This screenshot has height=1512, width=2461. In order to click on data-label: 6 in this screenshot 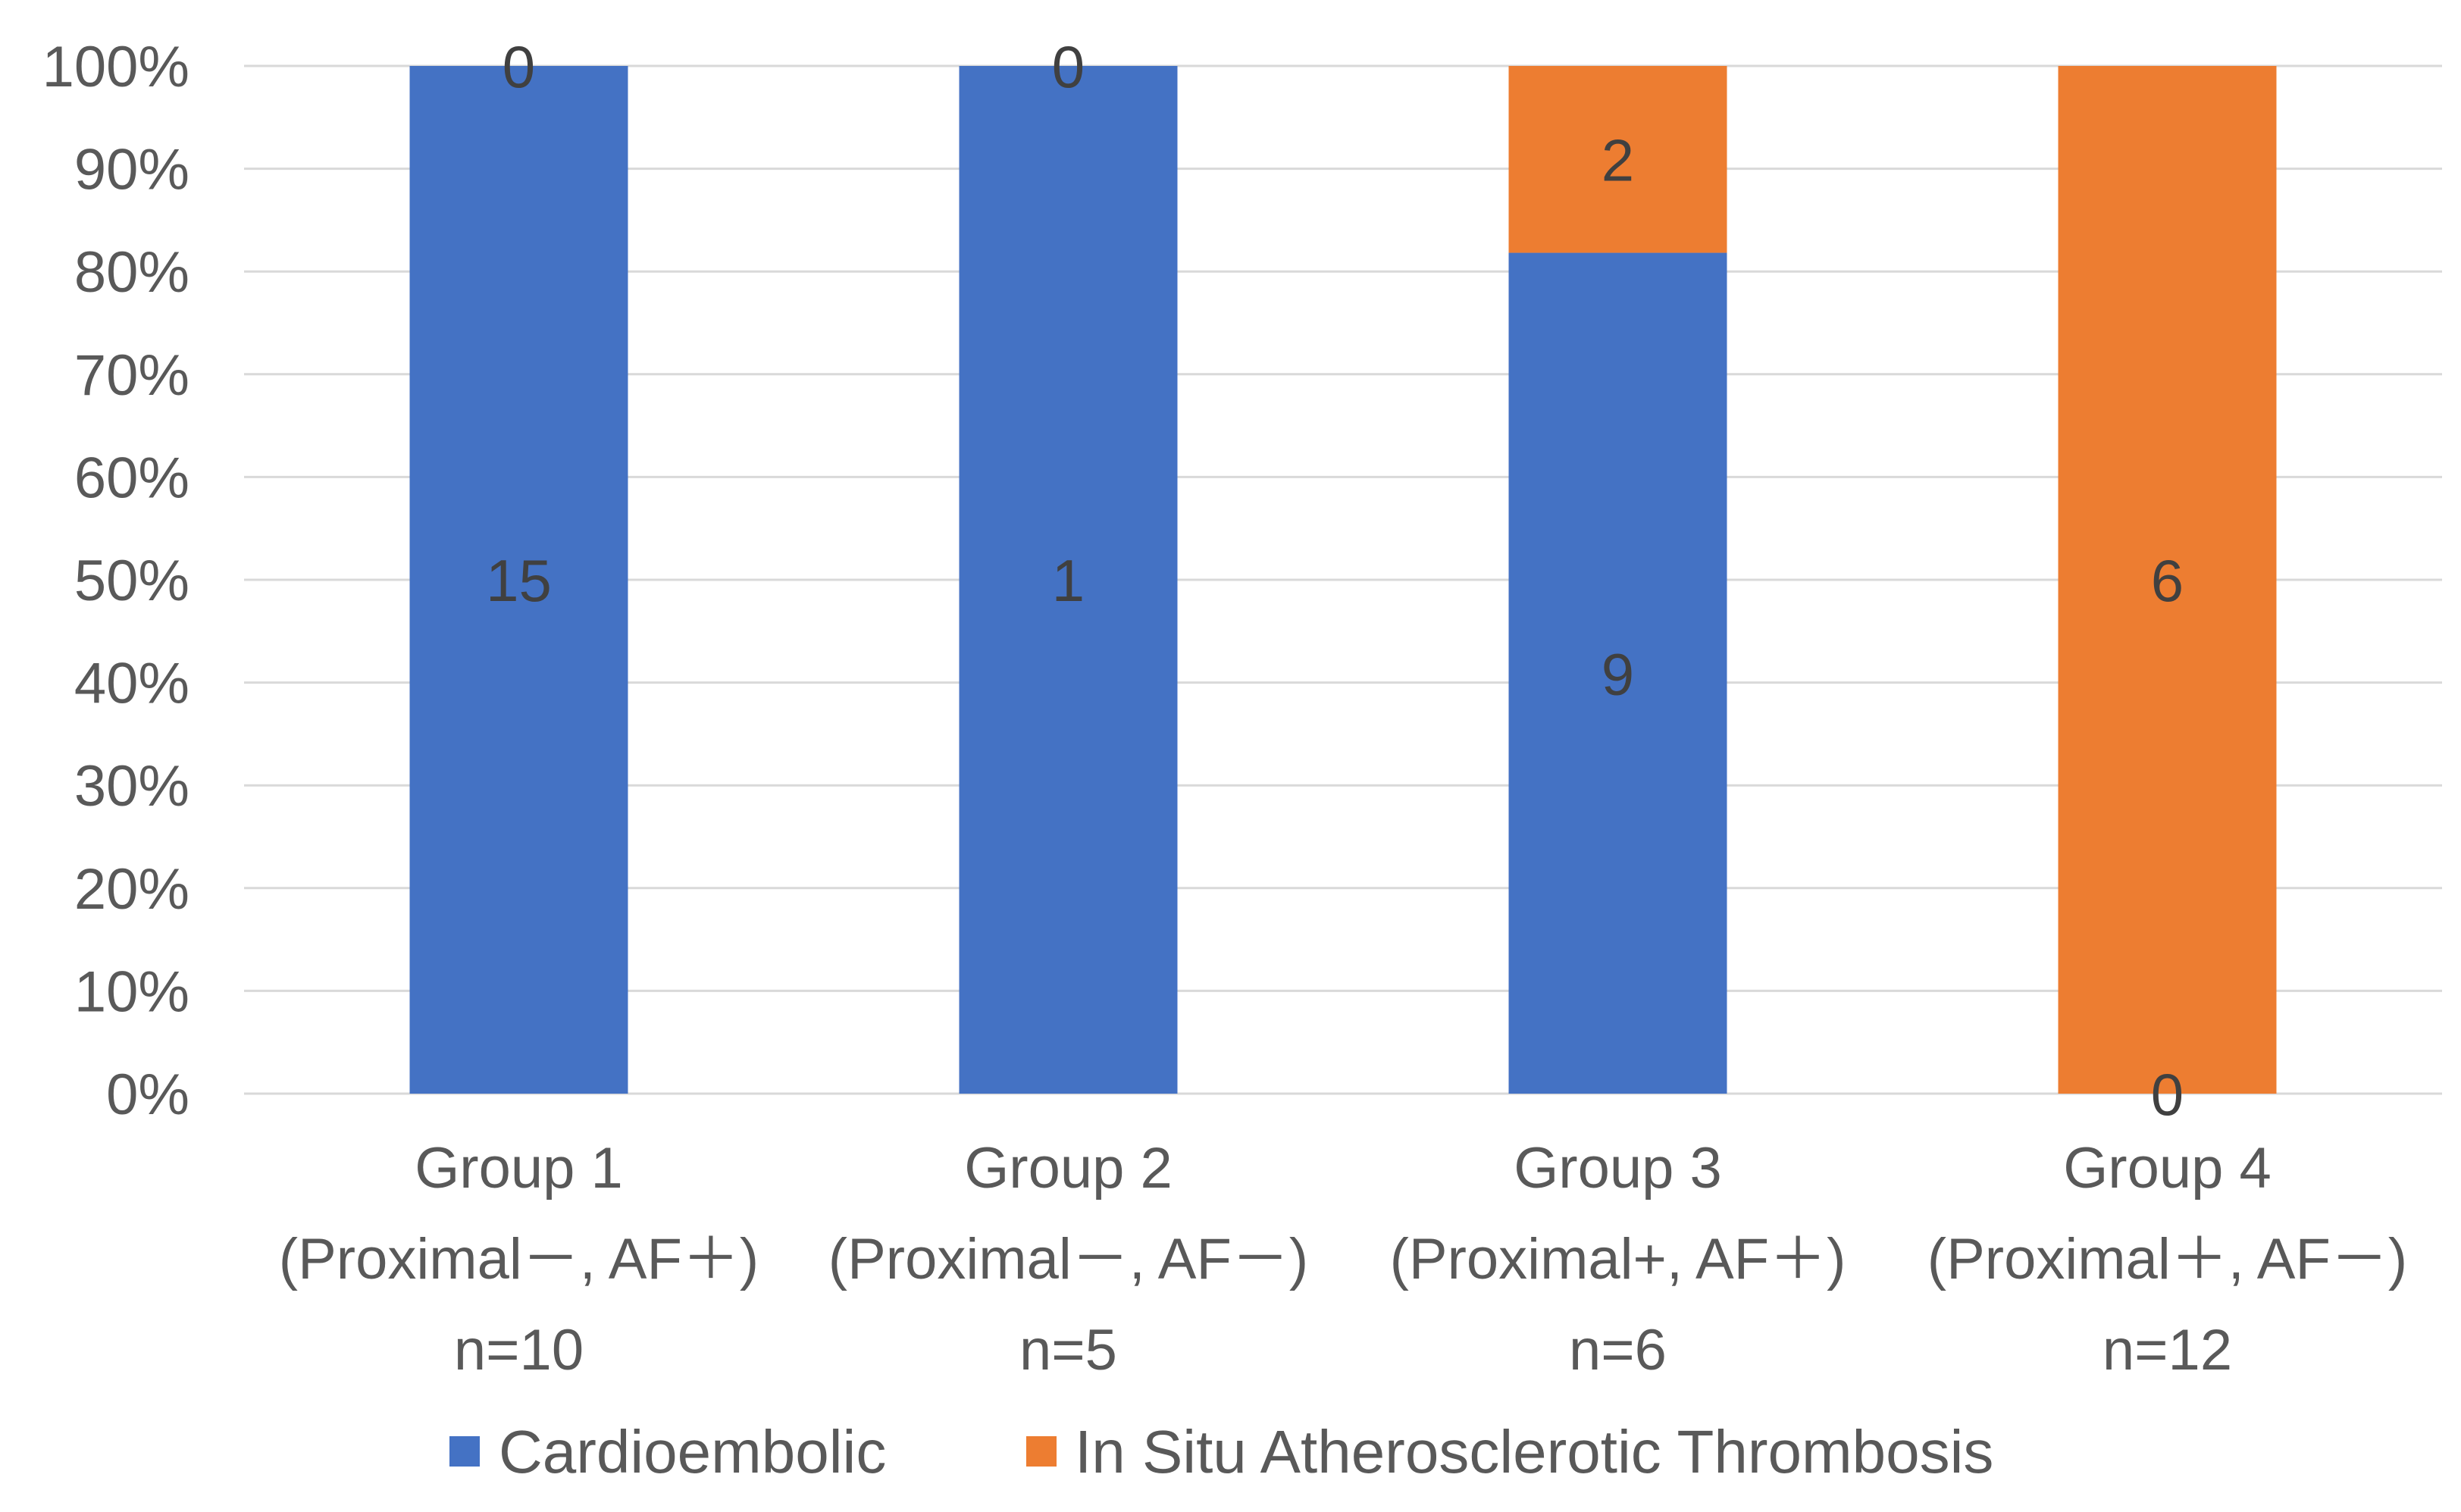, I will do `click(2167, 580)`.